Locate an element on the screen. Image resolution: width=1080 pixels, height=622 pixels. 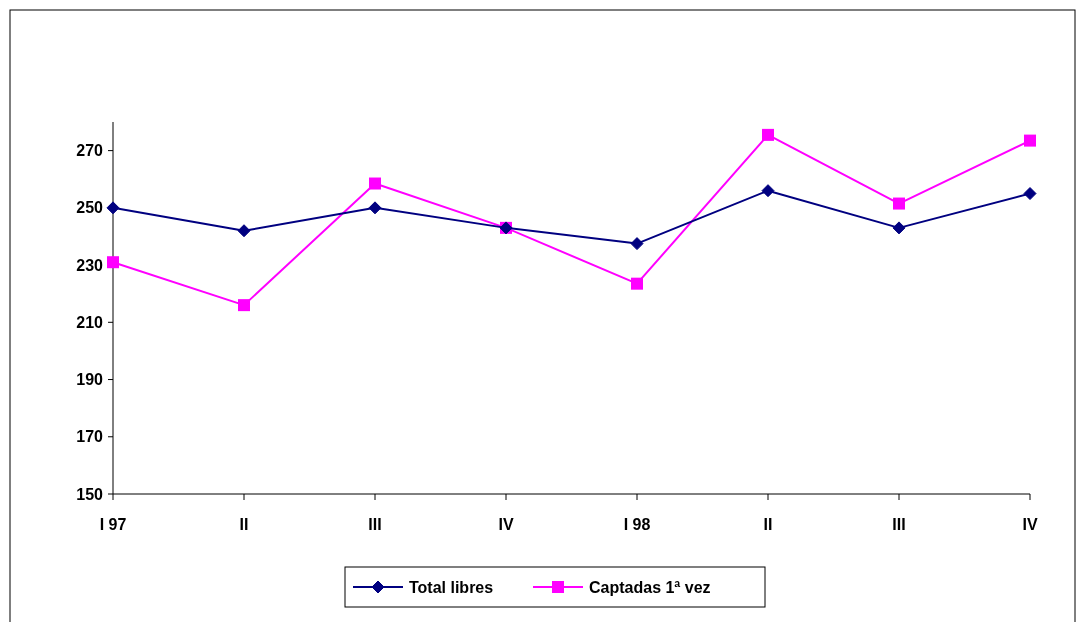
y-tick-label: 150 is located at coordinates (90, 494).